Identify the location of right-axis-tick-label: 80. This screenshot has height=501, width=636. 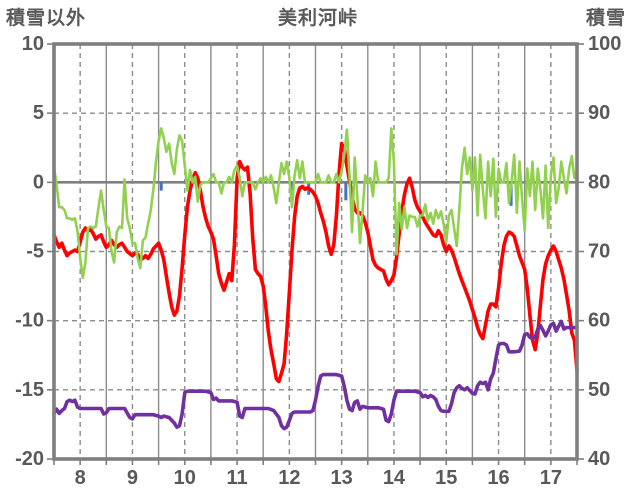
(599, 182).